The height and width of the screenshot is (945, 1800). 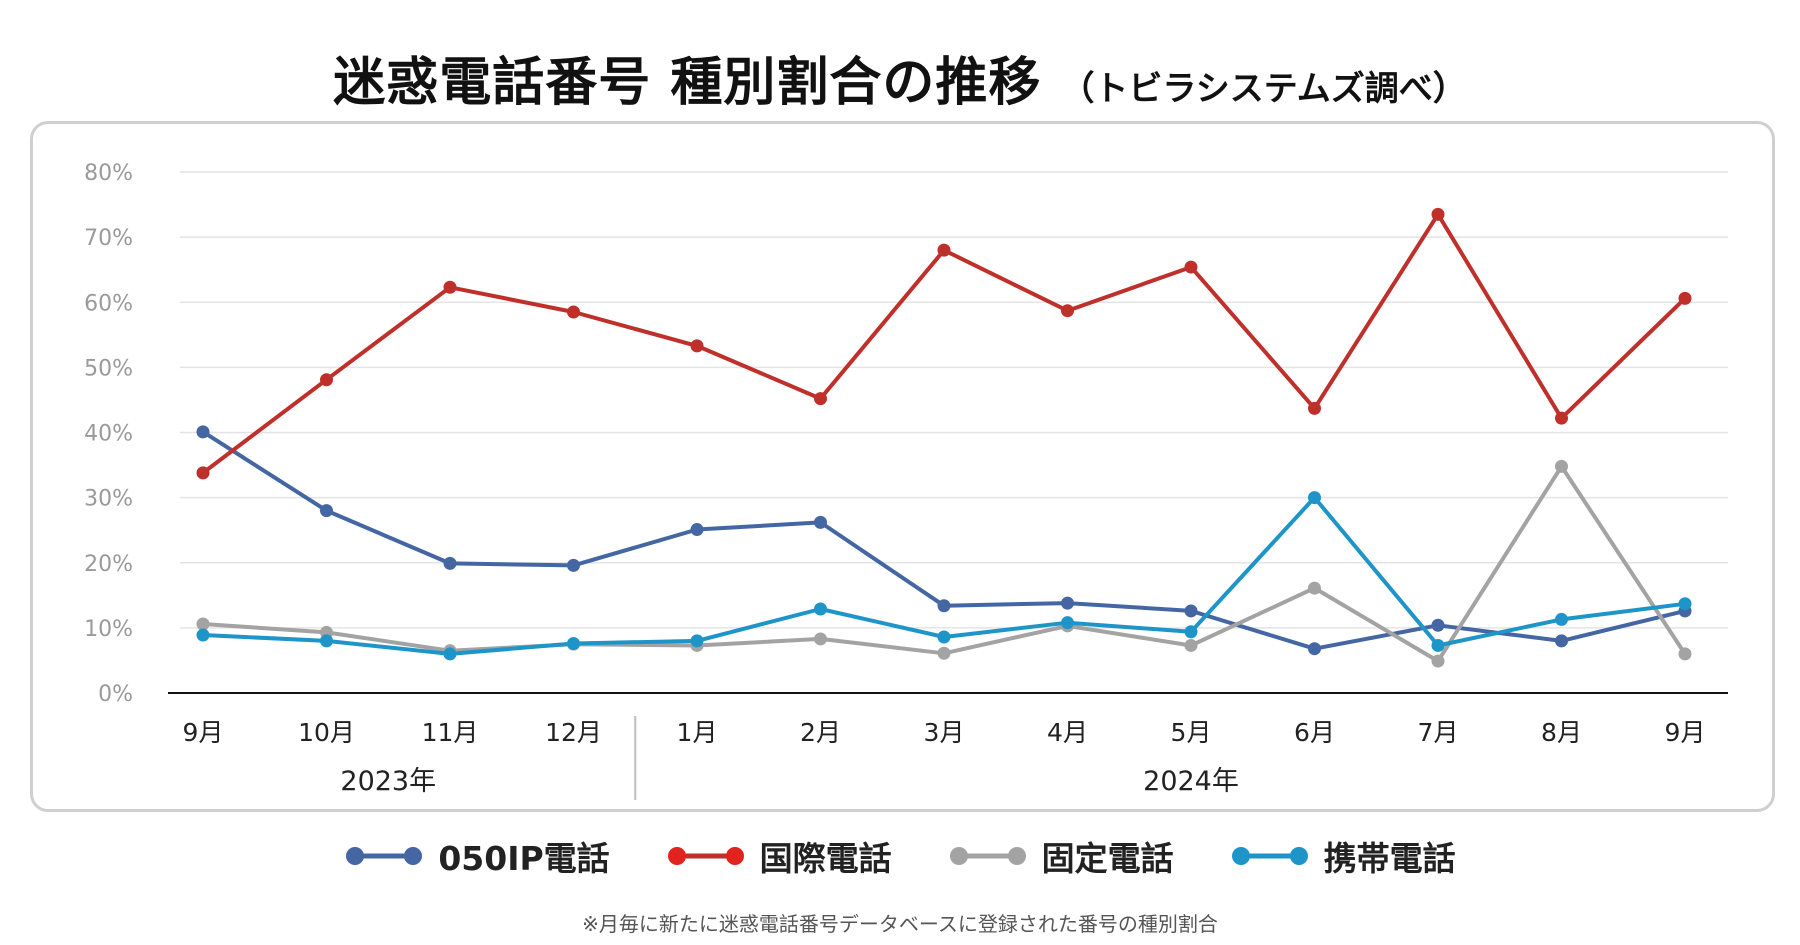 What do you see at coordinates (1191, 732) in the screenshot?
I see `x-tick-label: 5月` at bounding box center [1191, 732].